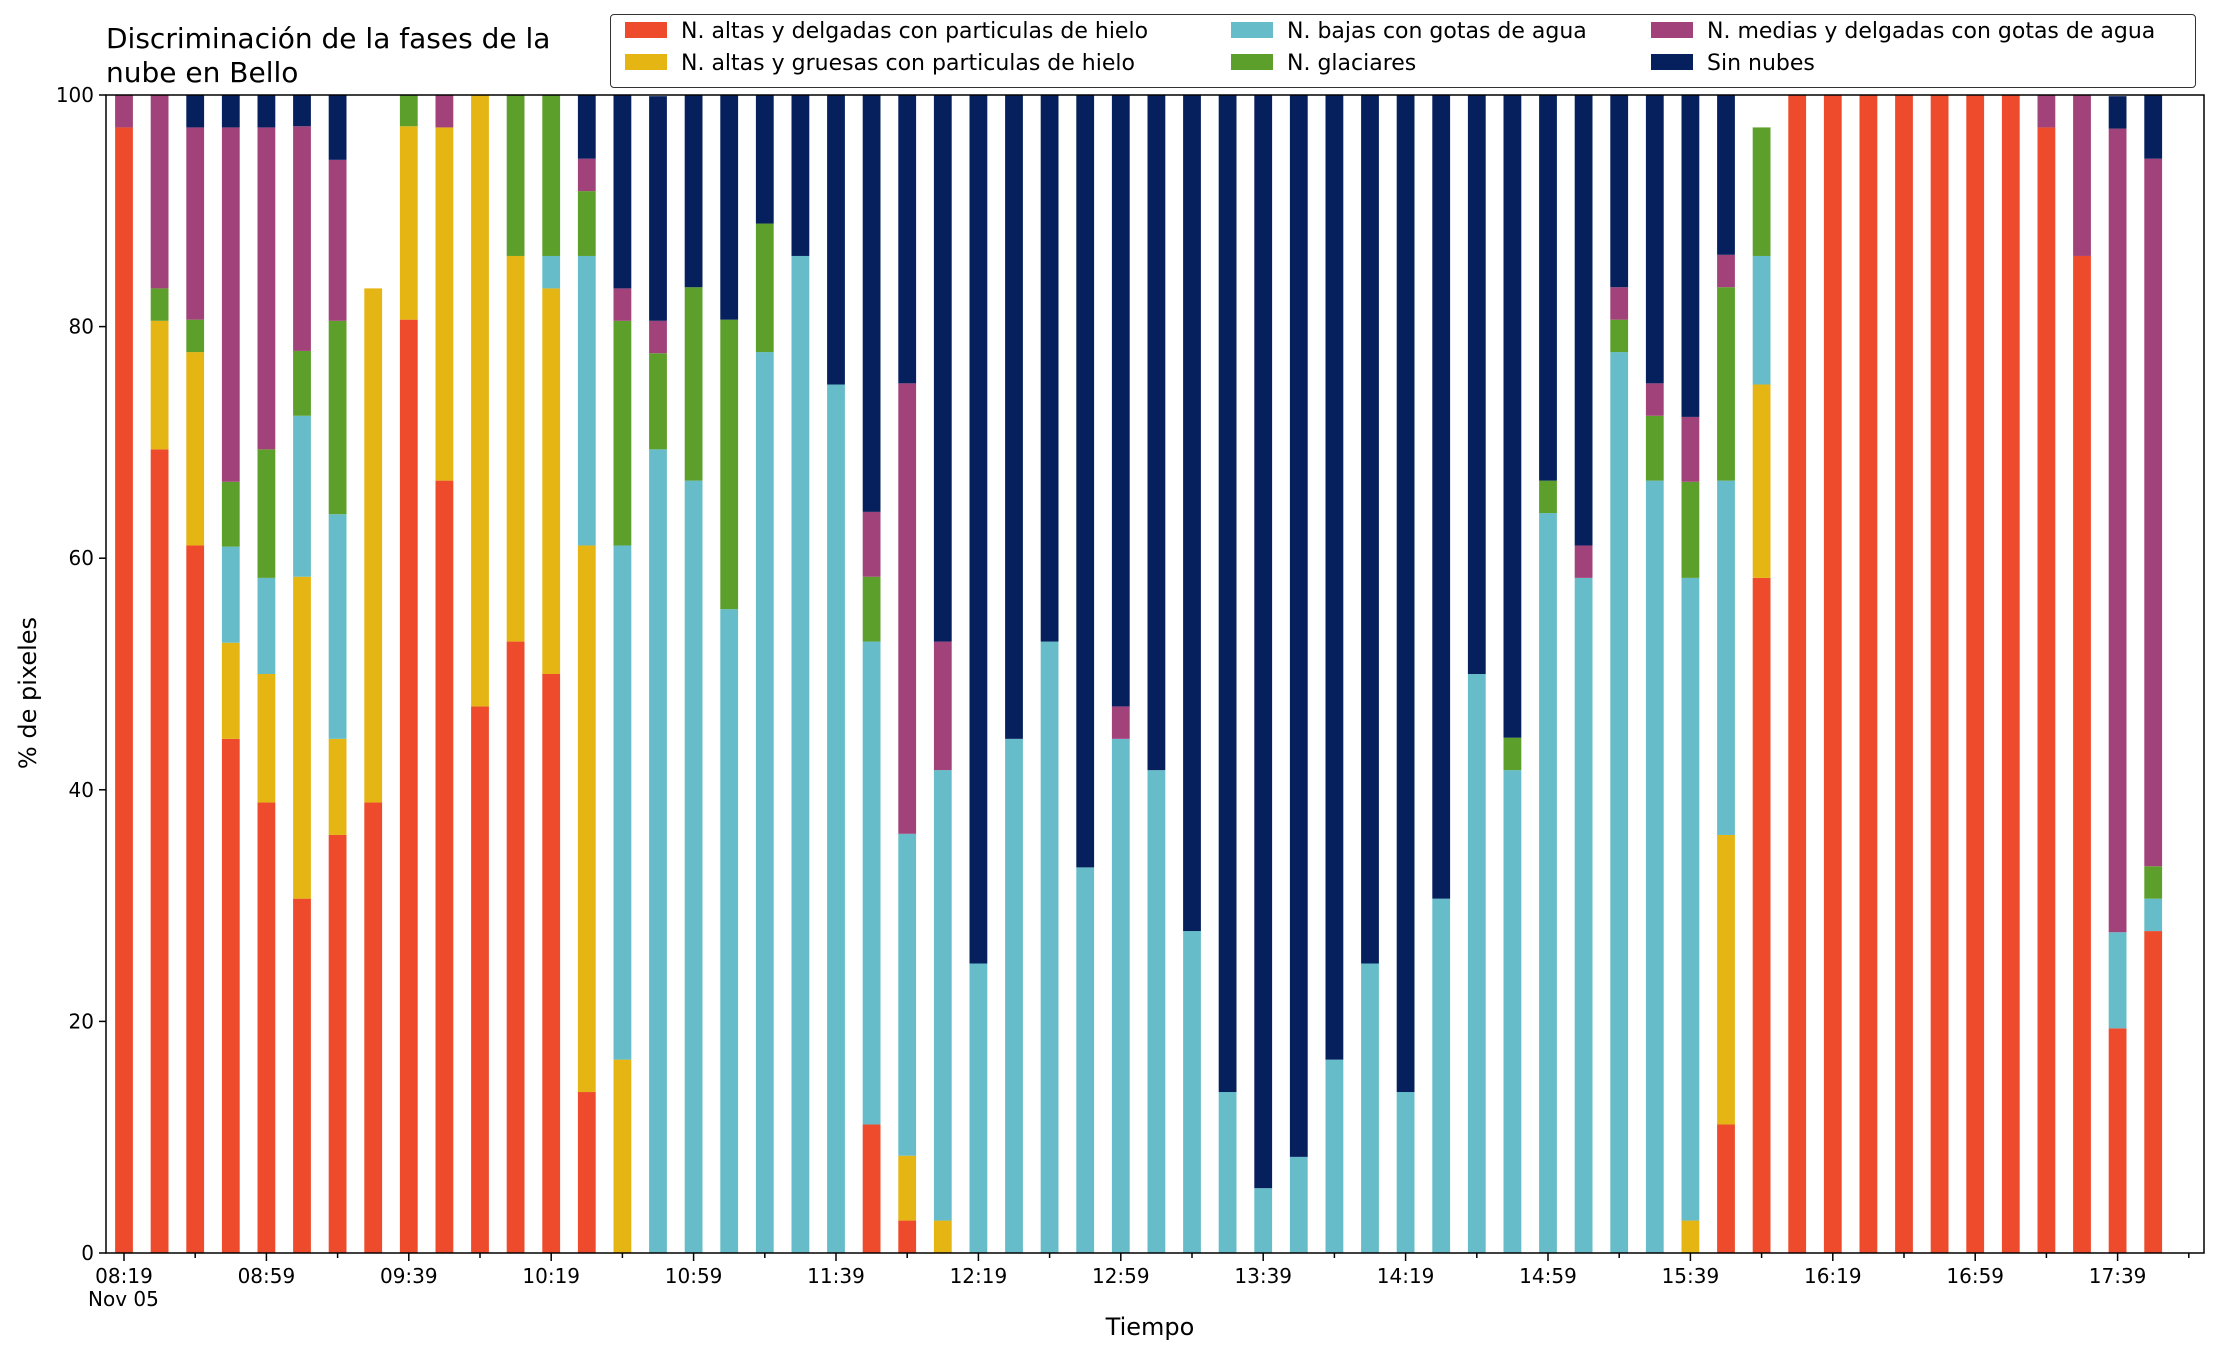 This screenshot has width=2216, height=1355. What do you see at coordinates (836, 1276) in the screenshot?
I see `x-tick-label: 11:39` at bounding box center [836, 1276].